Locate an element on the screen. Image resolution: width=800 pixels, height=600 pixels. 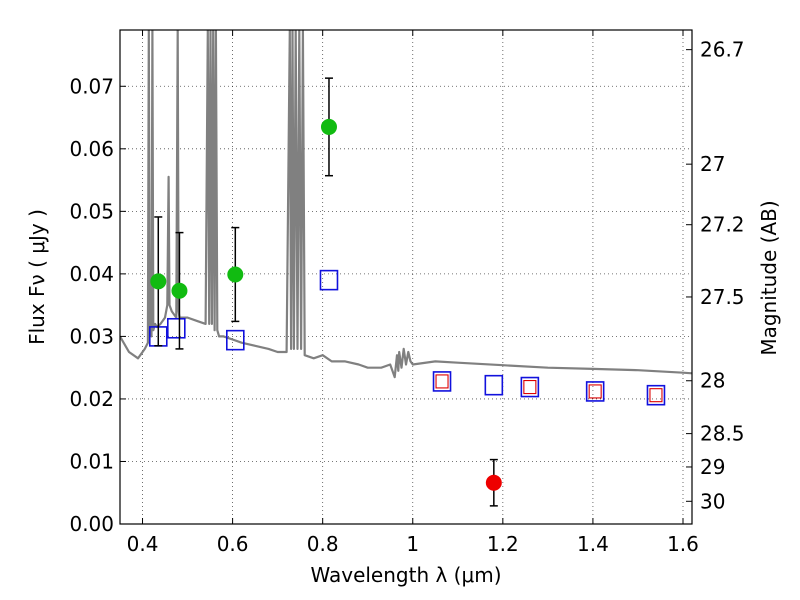
x-tick-label: 0.6 is located at coordinates (233, 544).